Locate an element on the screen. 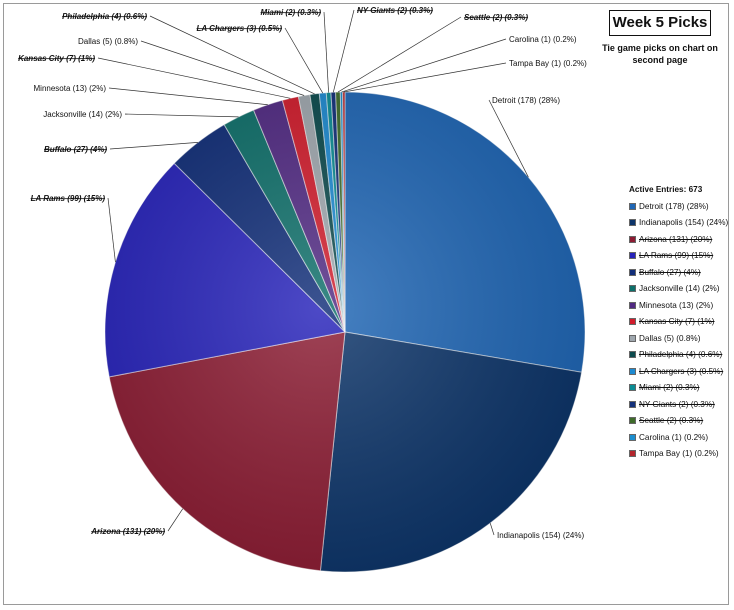 The width and height of the screenshot is (734, 610). legend-label: Detroit (178) (28%) is located at coordinates (674, 206).